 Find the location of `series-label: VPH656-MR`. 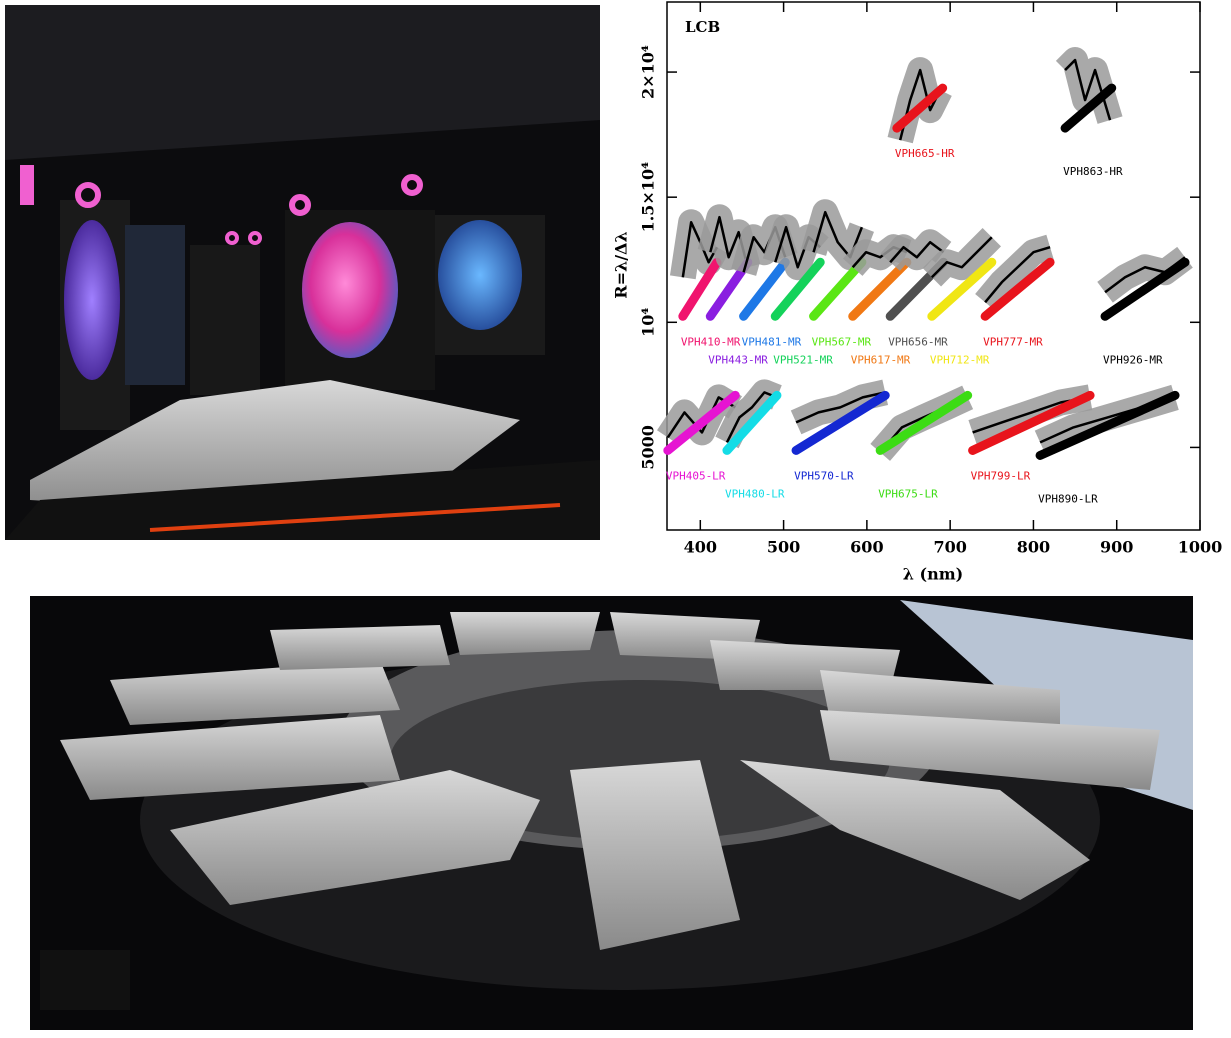

series-label: VPH656-MR is located at coordinates (918, 341).